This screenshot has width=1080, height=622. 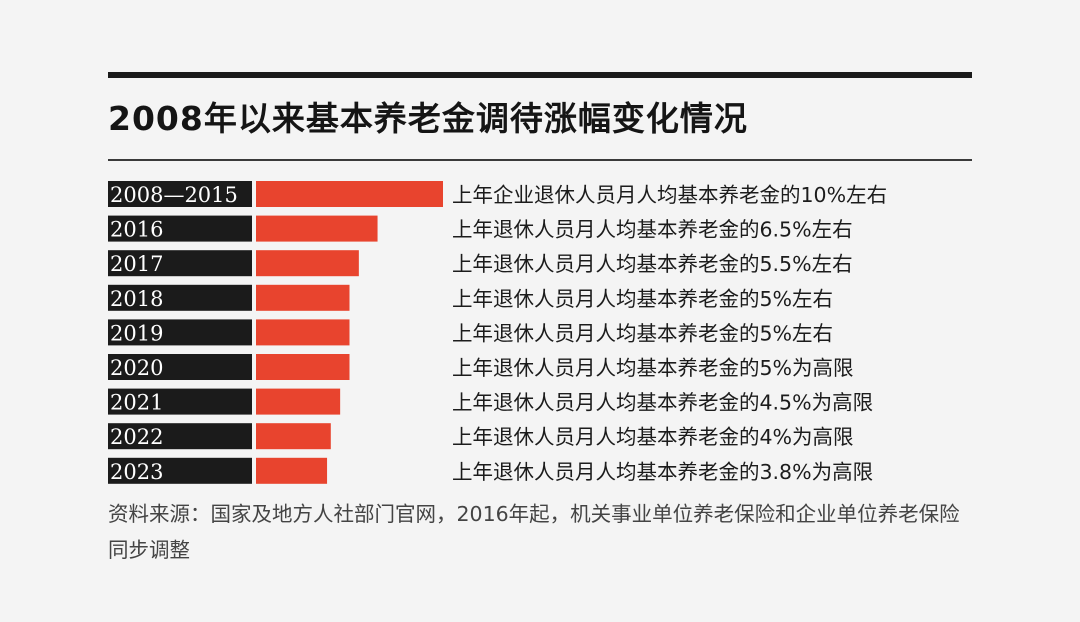 I want to click on bar-annotation: 上年退休人员月人均基本养老金的5.5%左右, so click(x=652, y=264).